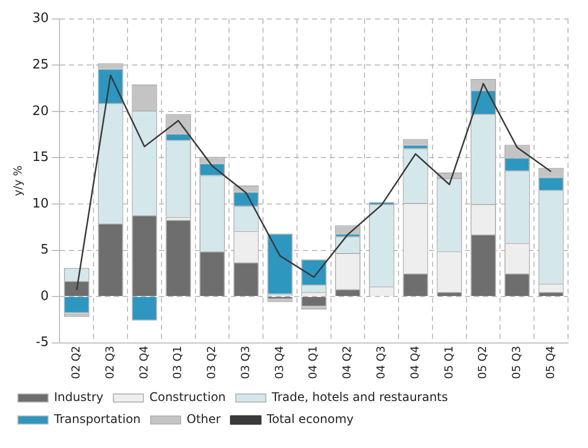 Image resolution: width=588 pixels, height=448 pixels. What do you see at coordinates (245, 363) in the screenshot?
I see `x-tick-label: 03 Q3` at bounding box center [245, 363].